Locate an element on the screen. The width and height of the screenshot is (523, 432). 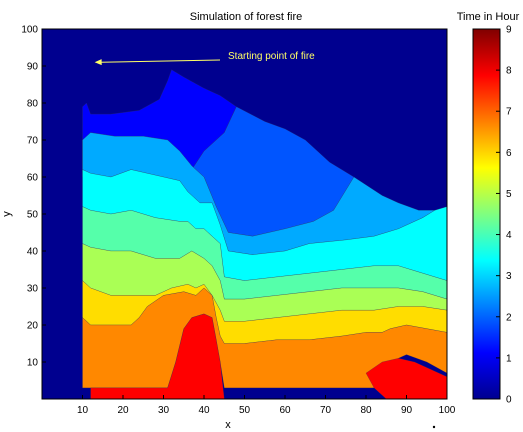
colorbar-tick-label-5: 5 is located at coordinates (509, 194).